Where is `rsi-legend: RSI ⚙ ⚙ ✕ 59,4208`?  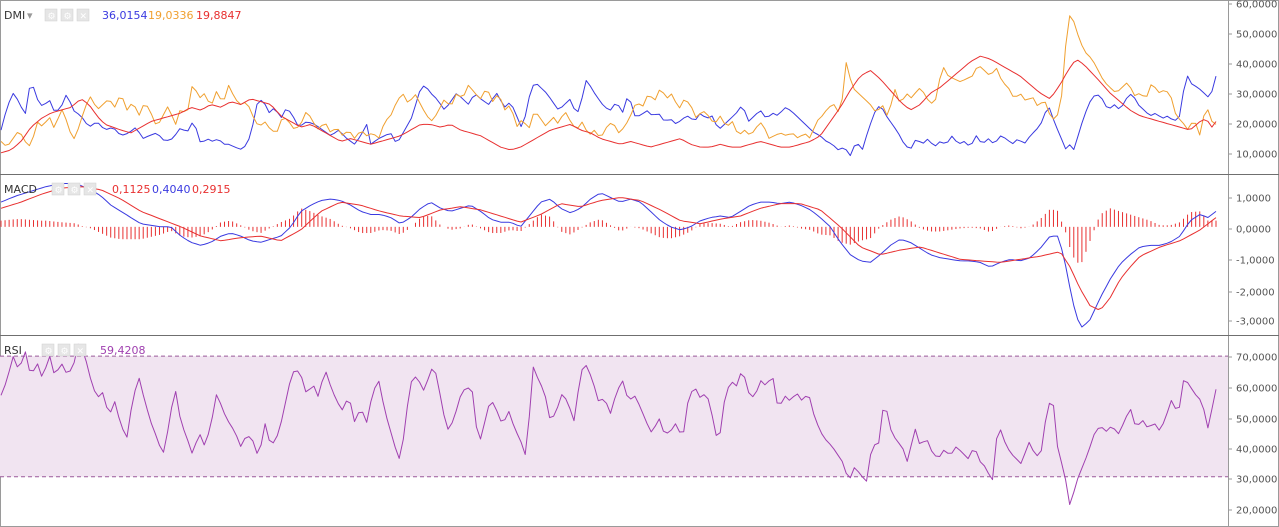
rsi-legend: RSI ⚙ ⚙ ✕ 59,4208 is located at coordinates (75, 350).